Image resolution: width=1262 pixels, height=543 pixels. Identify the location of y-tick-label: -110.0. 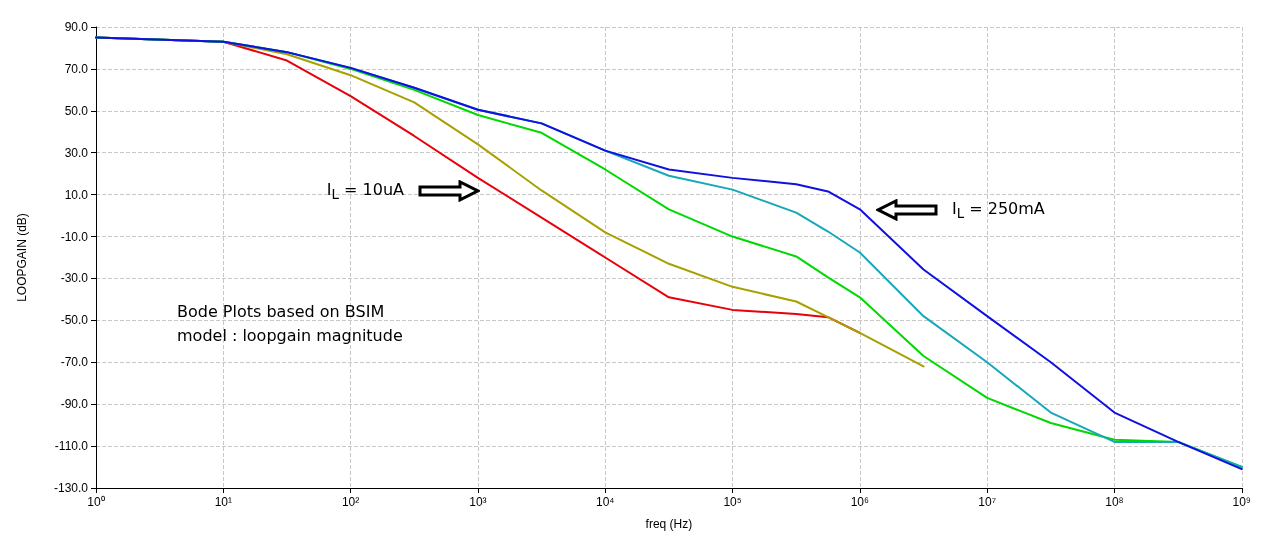
(71, 446).